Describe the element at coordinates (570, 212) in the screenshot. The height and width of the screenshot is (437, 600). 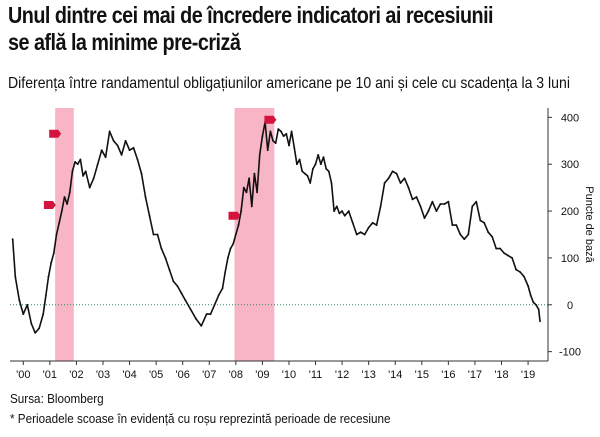
I see `y-tick-label: 200` at that location.